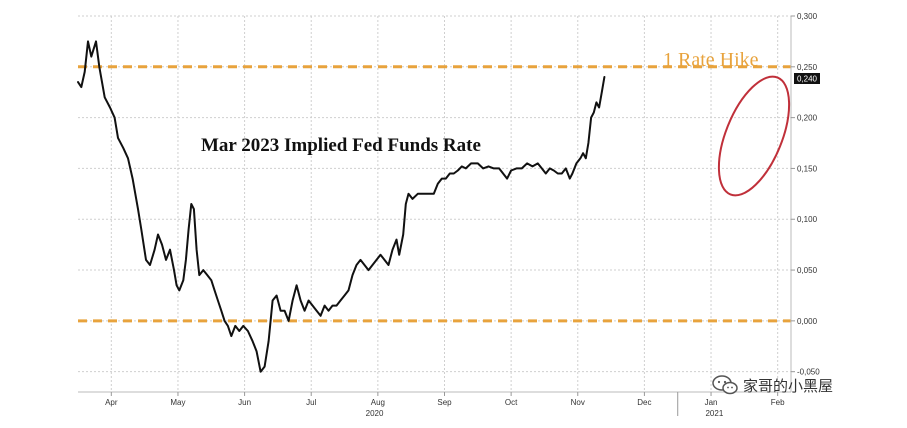 The height and width of the screenshot is (428, 907). What do you see at coordinates (714, 413) in the screenshot?
I see `x-year-label: 2021` at bounding box center [714, 413].